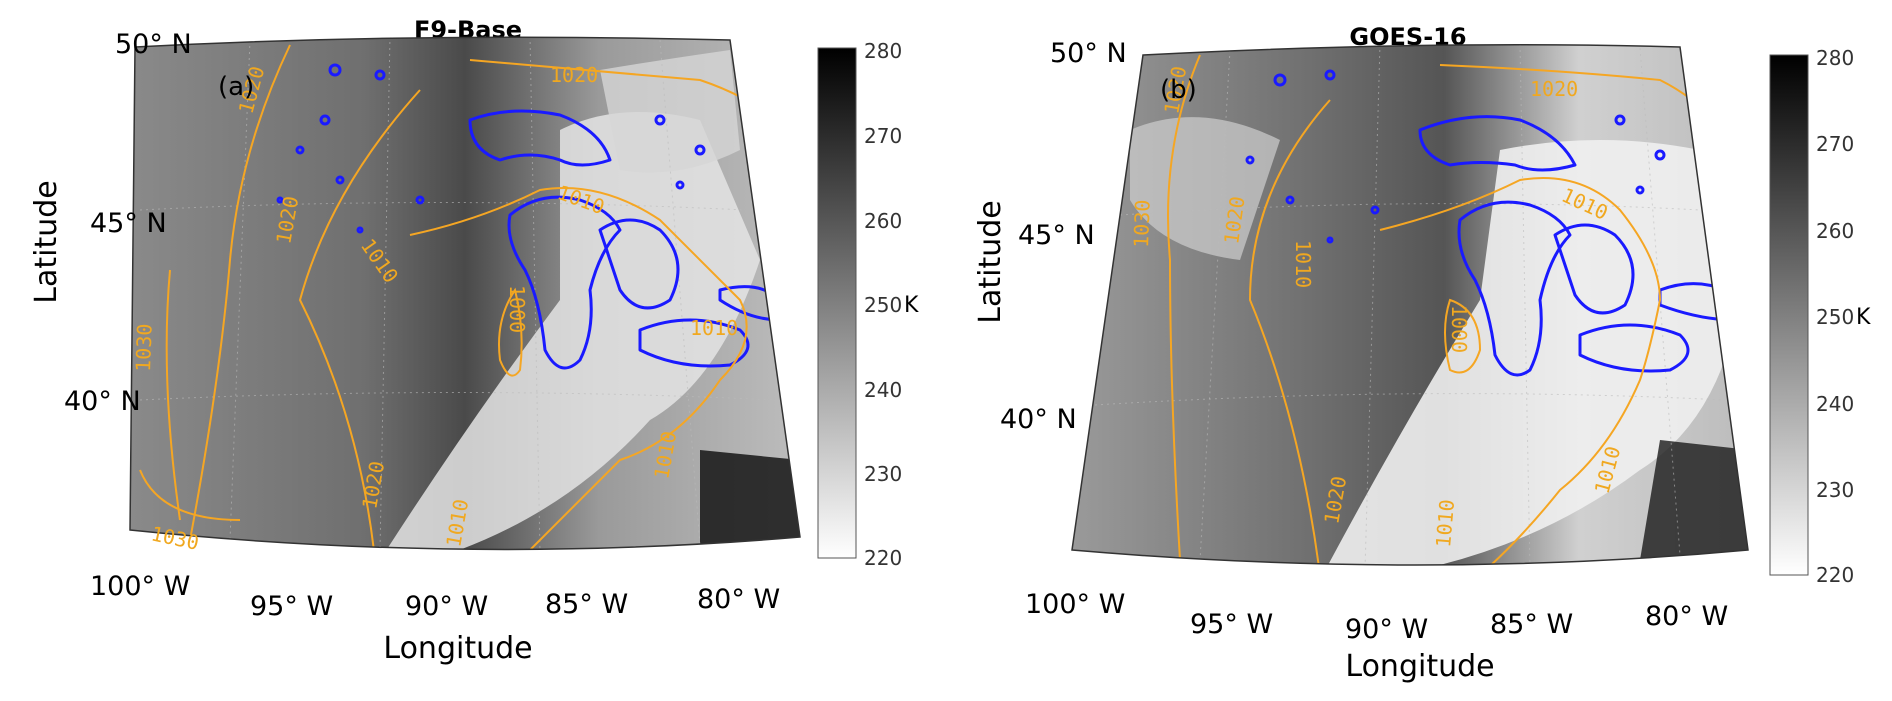 This screenshot has height=701, width=1892. What do you see at coordinates (1075, 604) in the screenshot?
I see `panel-b-lon-label: 100° W` at bounding box center [1075, 604].